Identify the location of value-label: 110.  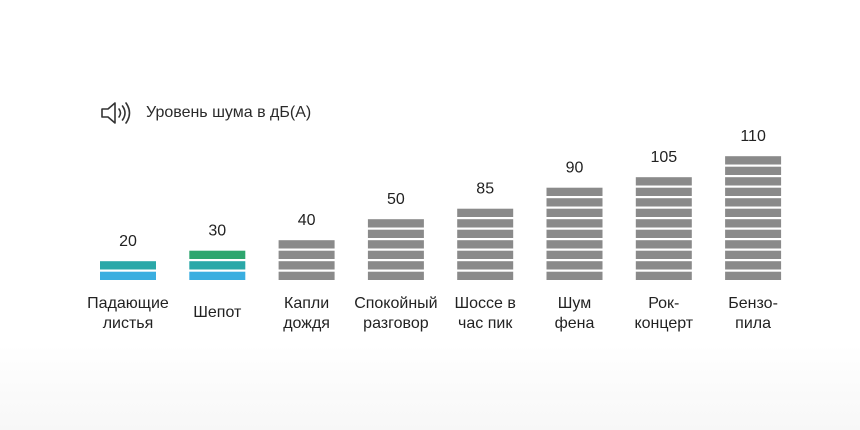
(753, 136).